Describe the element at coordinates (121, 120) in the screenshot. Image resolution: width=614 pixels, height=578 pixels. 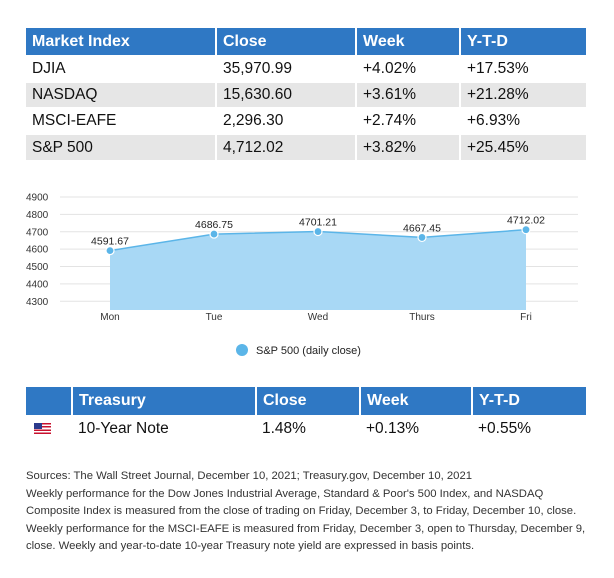
I see `index-name: MSCI-EAFE` at that location.